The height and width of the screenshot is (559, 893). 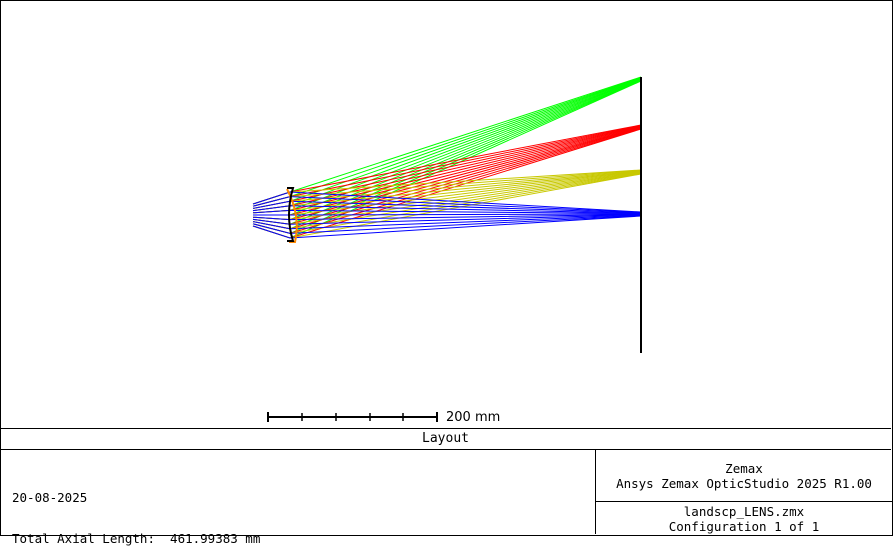 I want to click on vendor-text: Zemax, so click(x=744, y=468).